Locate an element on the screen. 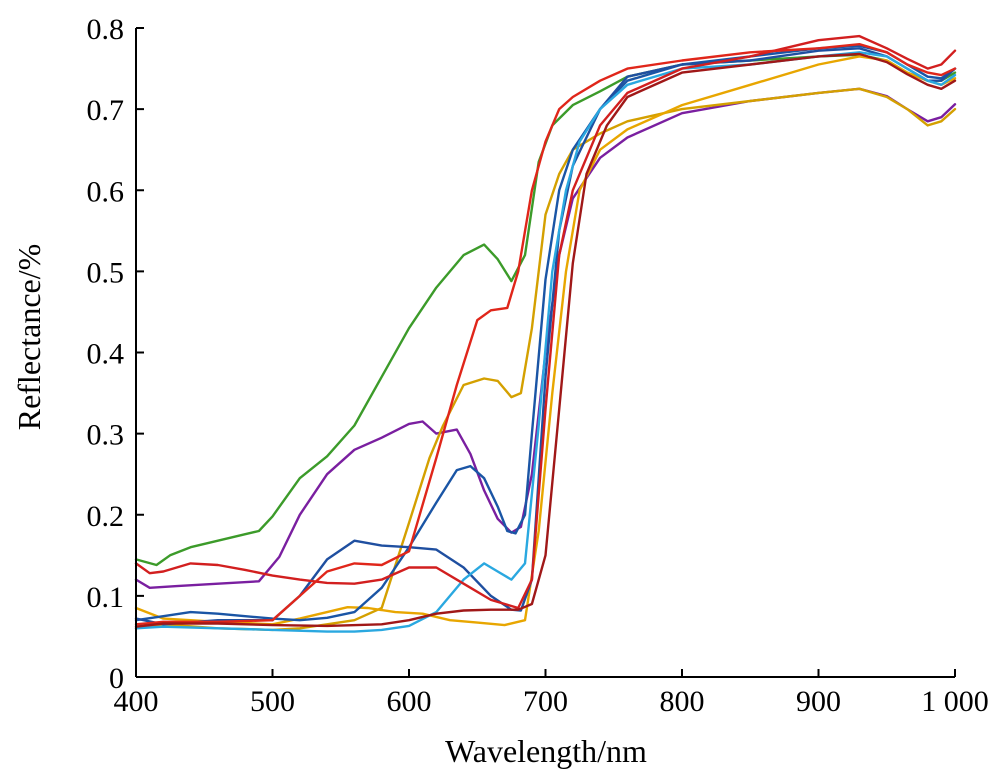  x-ticks: 400 500 600 700 800 900 1 000 is located at coordinates (551, 693).